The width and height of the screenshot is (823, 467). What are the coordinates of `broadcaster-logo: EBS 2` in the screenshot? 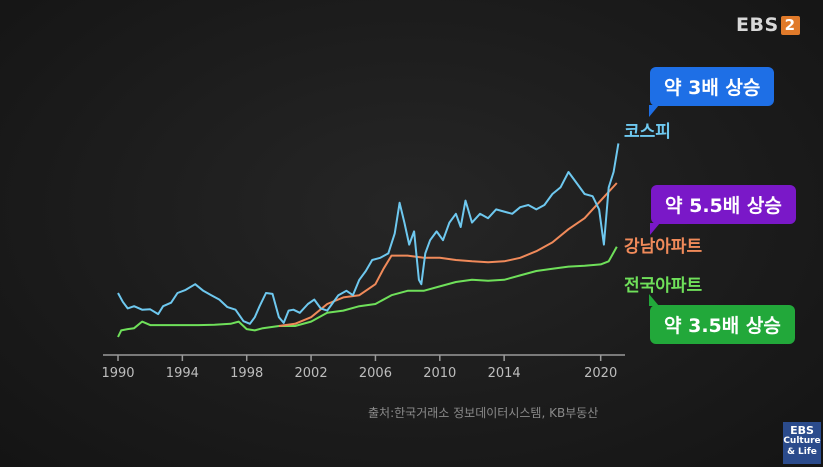 It's located at (768, 25).